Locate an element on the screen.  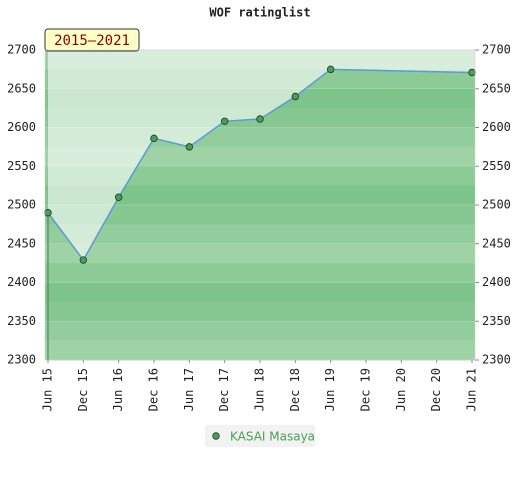
y-tick-label: 2450 is located at coordinates (21, 243).